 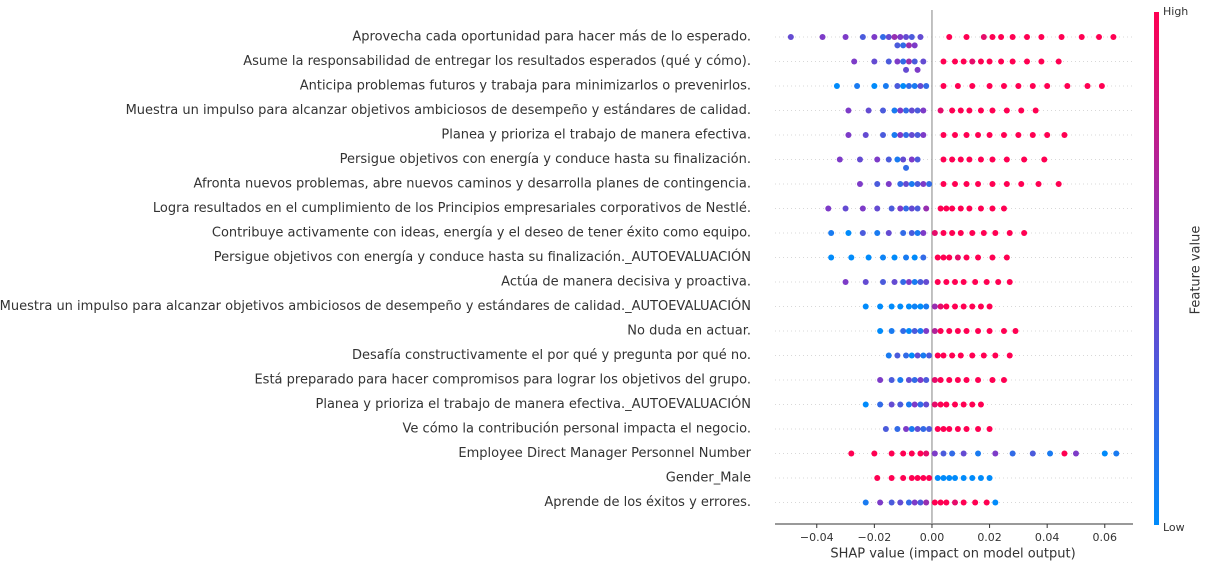 I want to click on x-tick-label: −0.04, so click(x=817, y=537).